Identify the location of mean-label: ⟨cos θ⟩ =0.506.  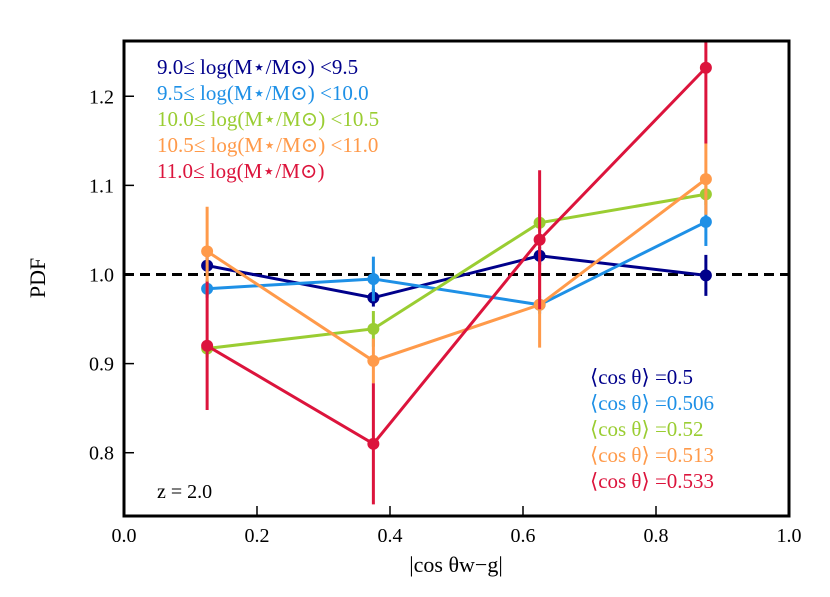
(652, 403).